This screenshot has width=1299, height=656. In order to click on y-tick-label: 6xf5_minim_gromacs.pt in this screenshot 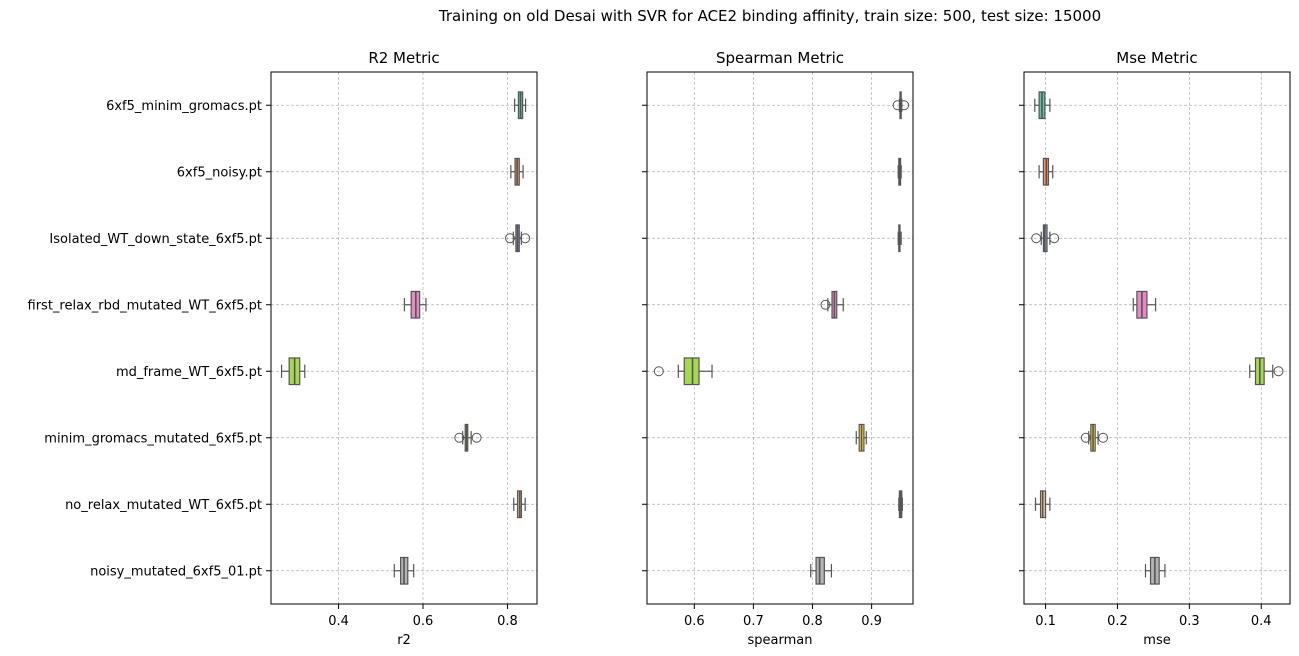, I will do `click(184, 106)`.